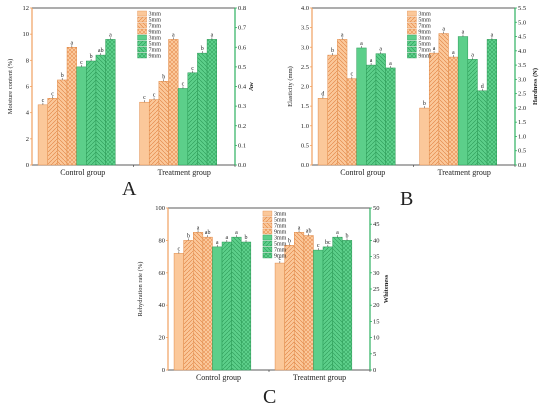  What do you see at coordinates (246, 238) in the screenshot?
I see `sig-label-c: b` at bounding box center [246, 238].